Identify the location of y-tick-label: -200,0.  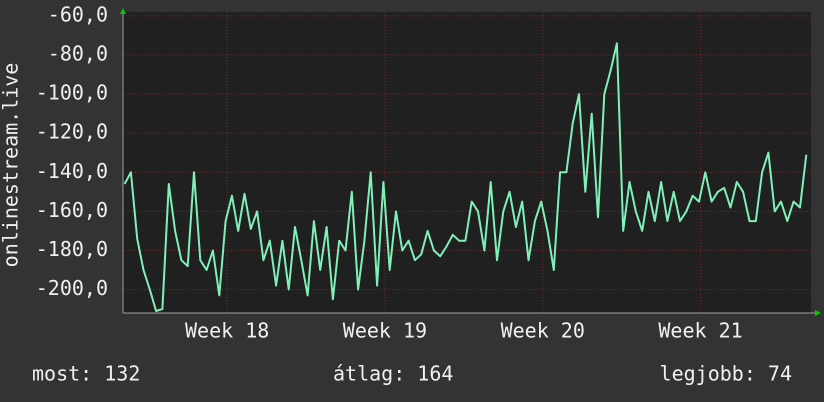
(72, 288).